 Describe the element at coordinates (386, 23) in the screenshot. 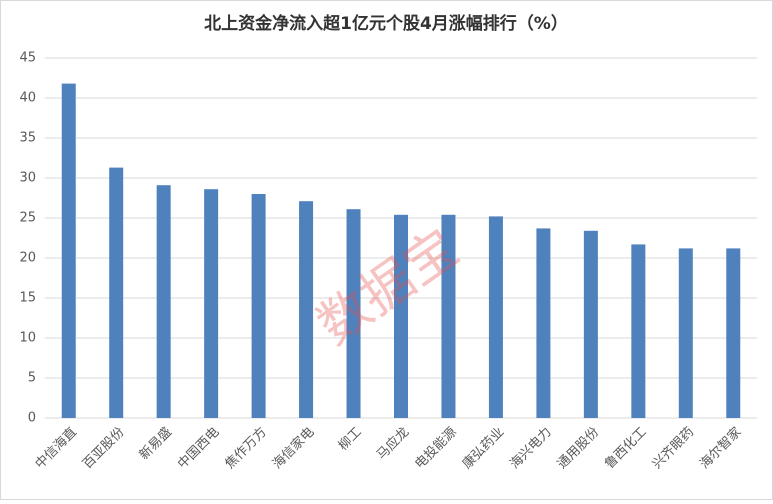

I see `chart-title: 北上资金净流入超1亿元个股4月涨幅排行（%）` at that location.